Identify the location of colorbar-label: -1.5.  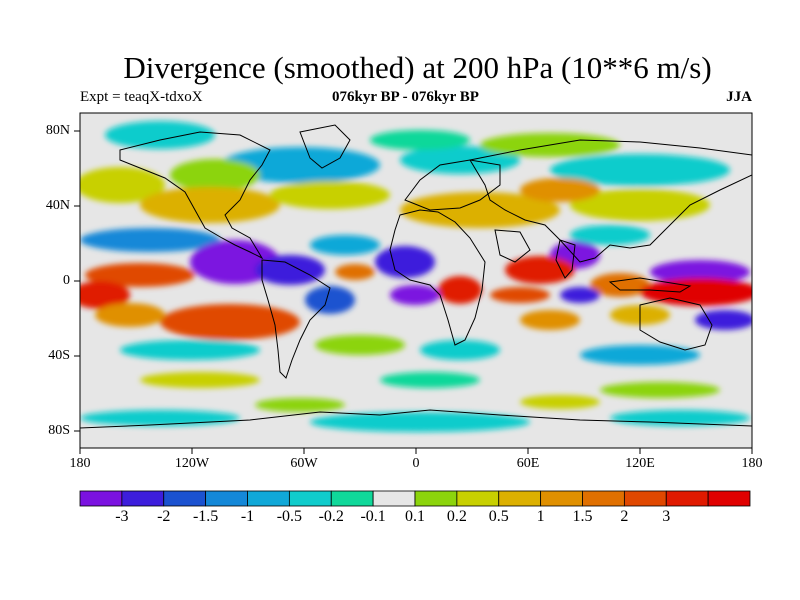
(205, 516).